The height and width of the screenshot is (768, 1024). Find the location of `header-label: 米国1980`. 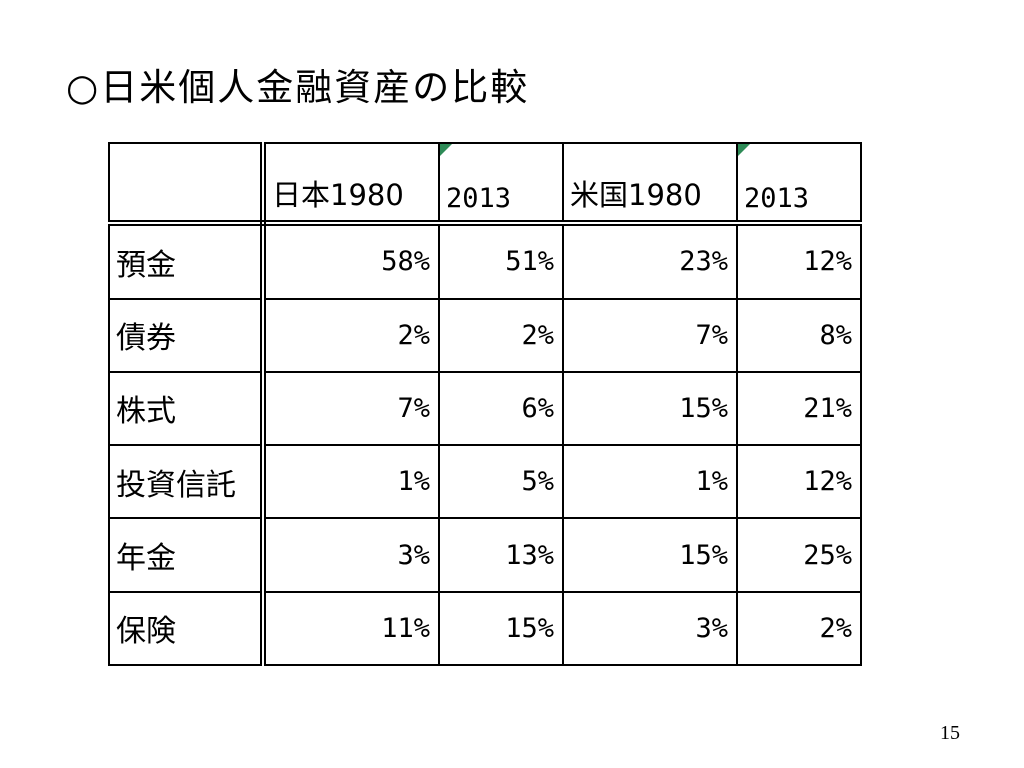

header-label: 米国1980 is located at coordinates (636, 195).